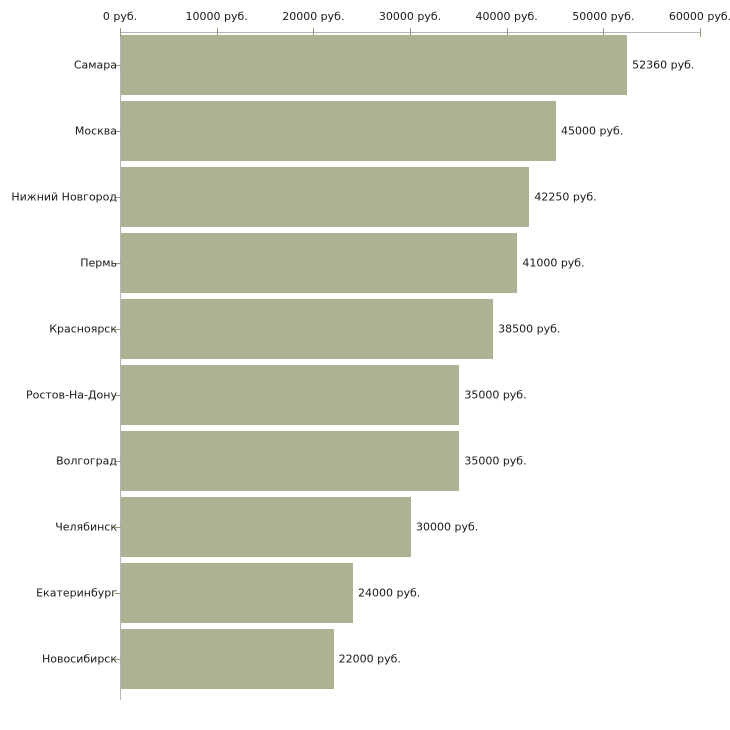  Describe the element at coordinates (603, 16) in the screenshot. I see `x-axis-tick-label: 50000 руб.` at that location.